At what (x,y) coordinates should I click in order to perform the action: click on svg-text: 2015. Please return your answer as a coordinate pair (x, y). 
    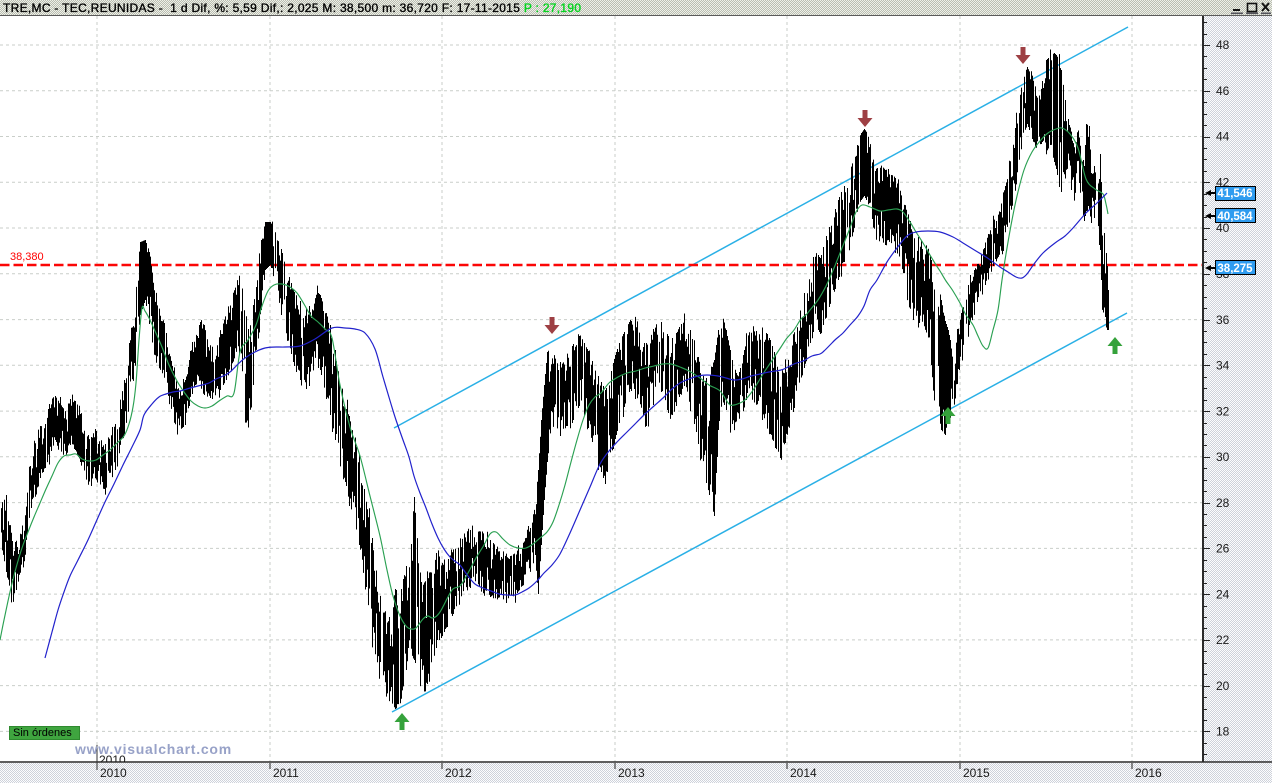
    Looking at the image, I should click on (976, 773).